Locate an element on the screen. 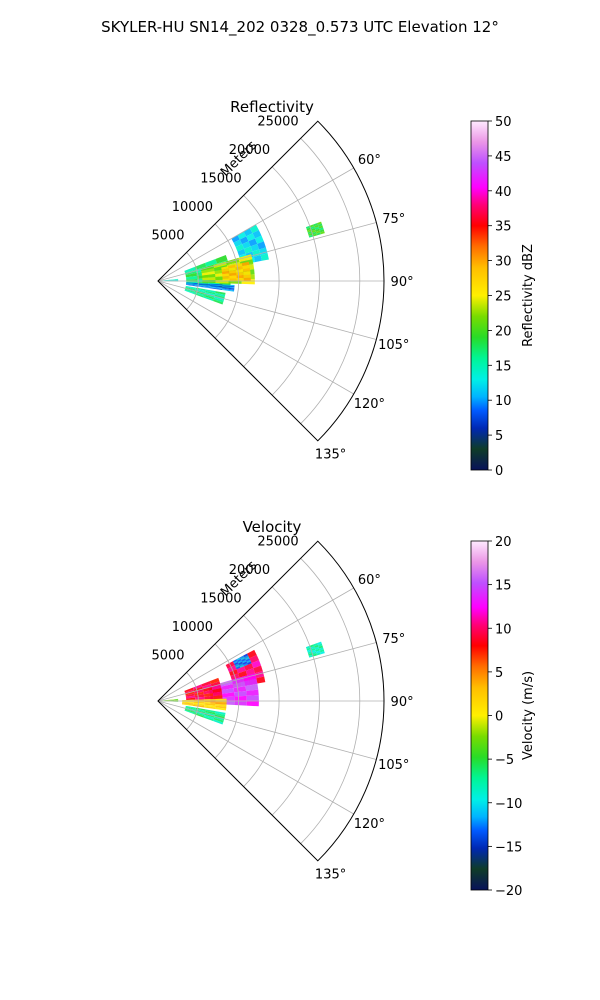  azimuth-tick-label: 135° is located at coordinates (330, 455).